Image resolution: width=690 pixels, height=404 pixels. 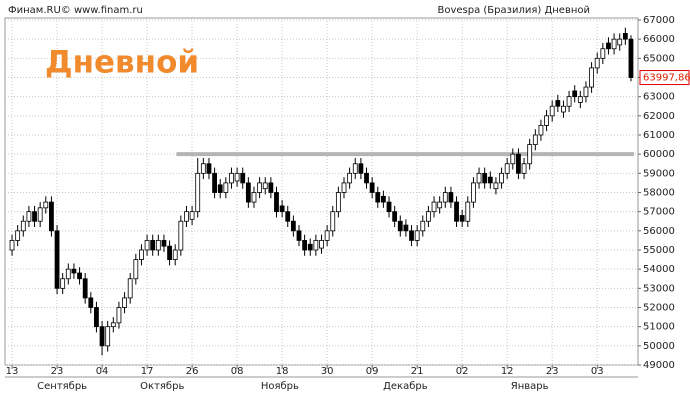 I want to click on x-tick-label: 03, so click(x=597, y=371).